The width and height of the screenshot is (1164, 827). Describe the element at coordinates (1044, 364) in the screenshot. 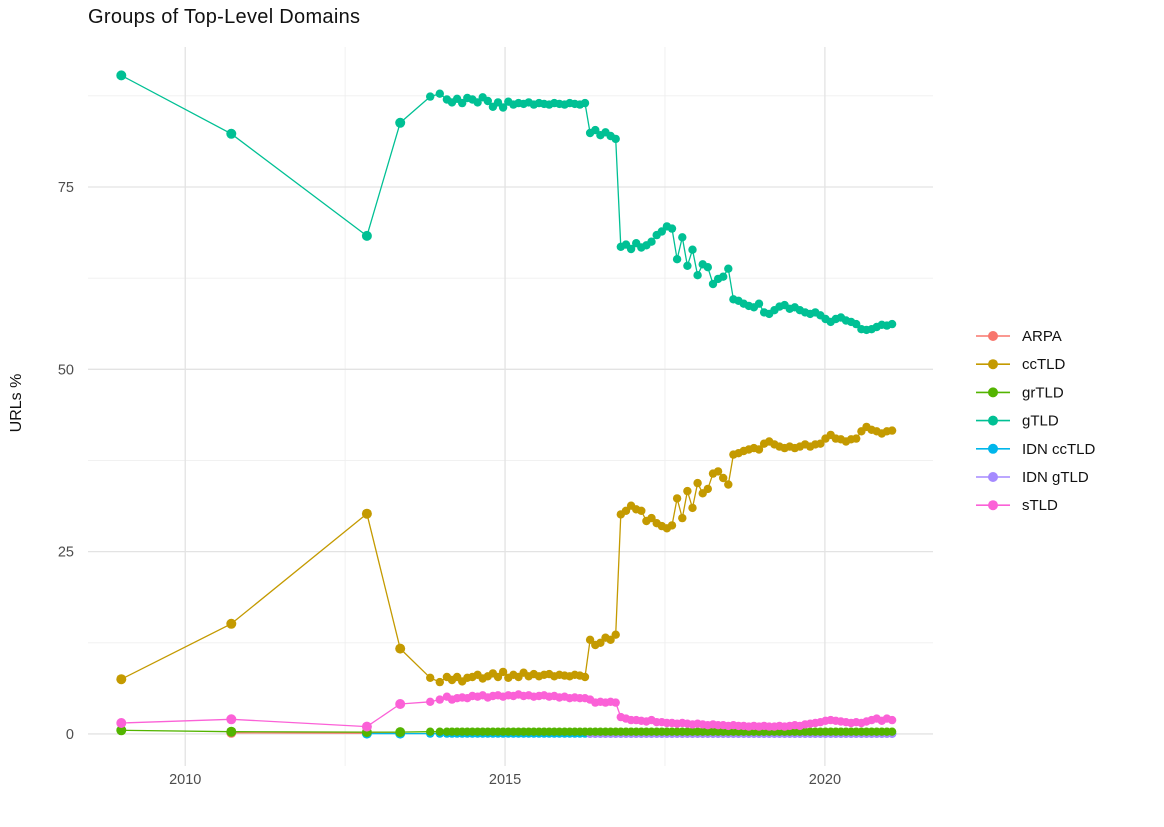

I see `legend-label: ccTLD` at that location.